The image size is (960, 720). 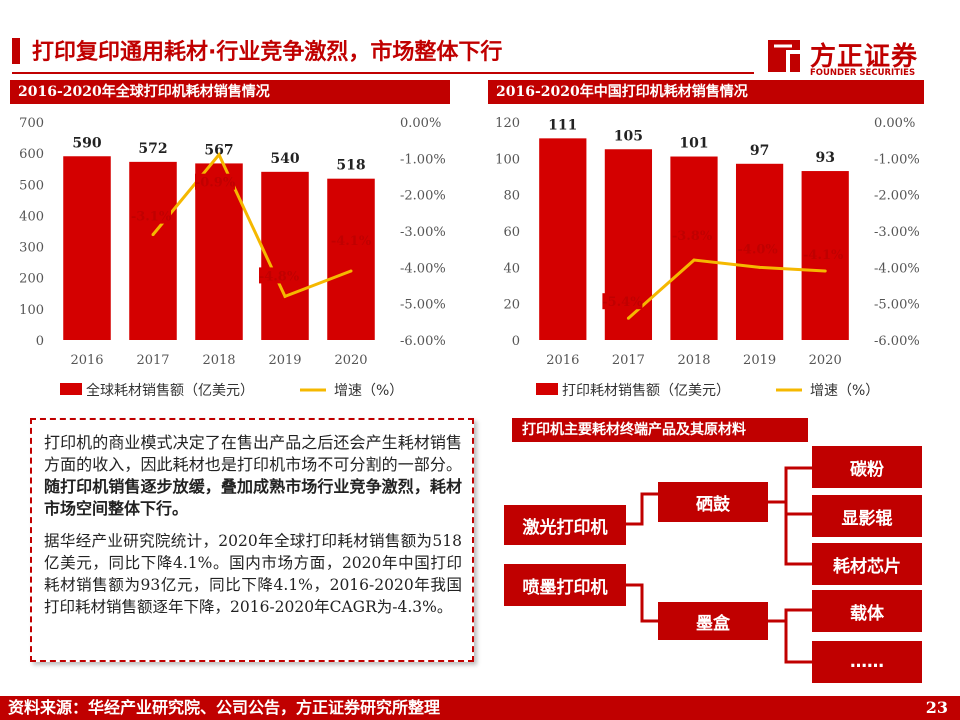 What do you see at coordinates (565, 525) in the screenshot?
I see `node-laser-printer: 激光打印机` at bounding box center [565, 525].